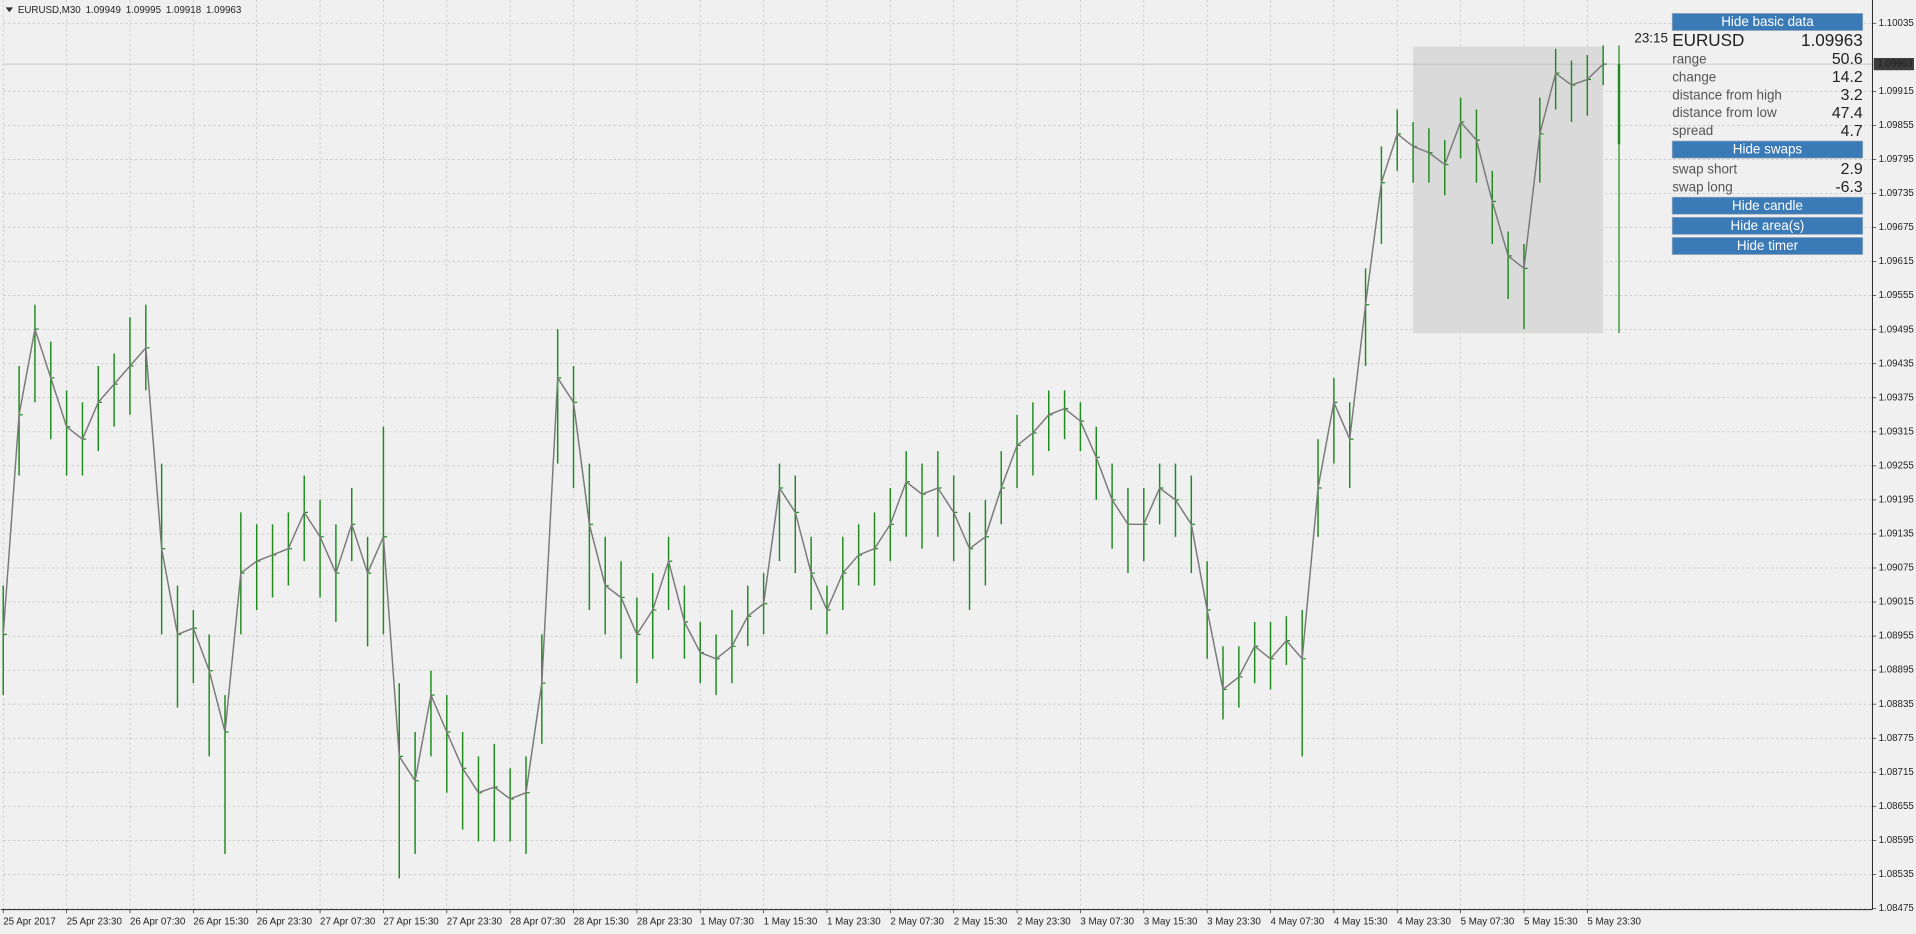  I want to click on price-tag-label: 1.09963, so click(1894, 64).